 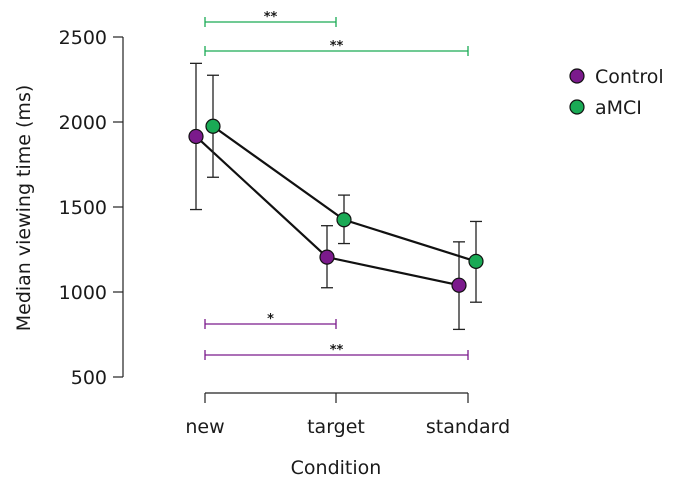 What do you see at coordinates (89, 378) in the screenshot?
I see `y-tick-label: 500` at bounding box center [89, 378].